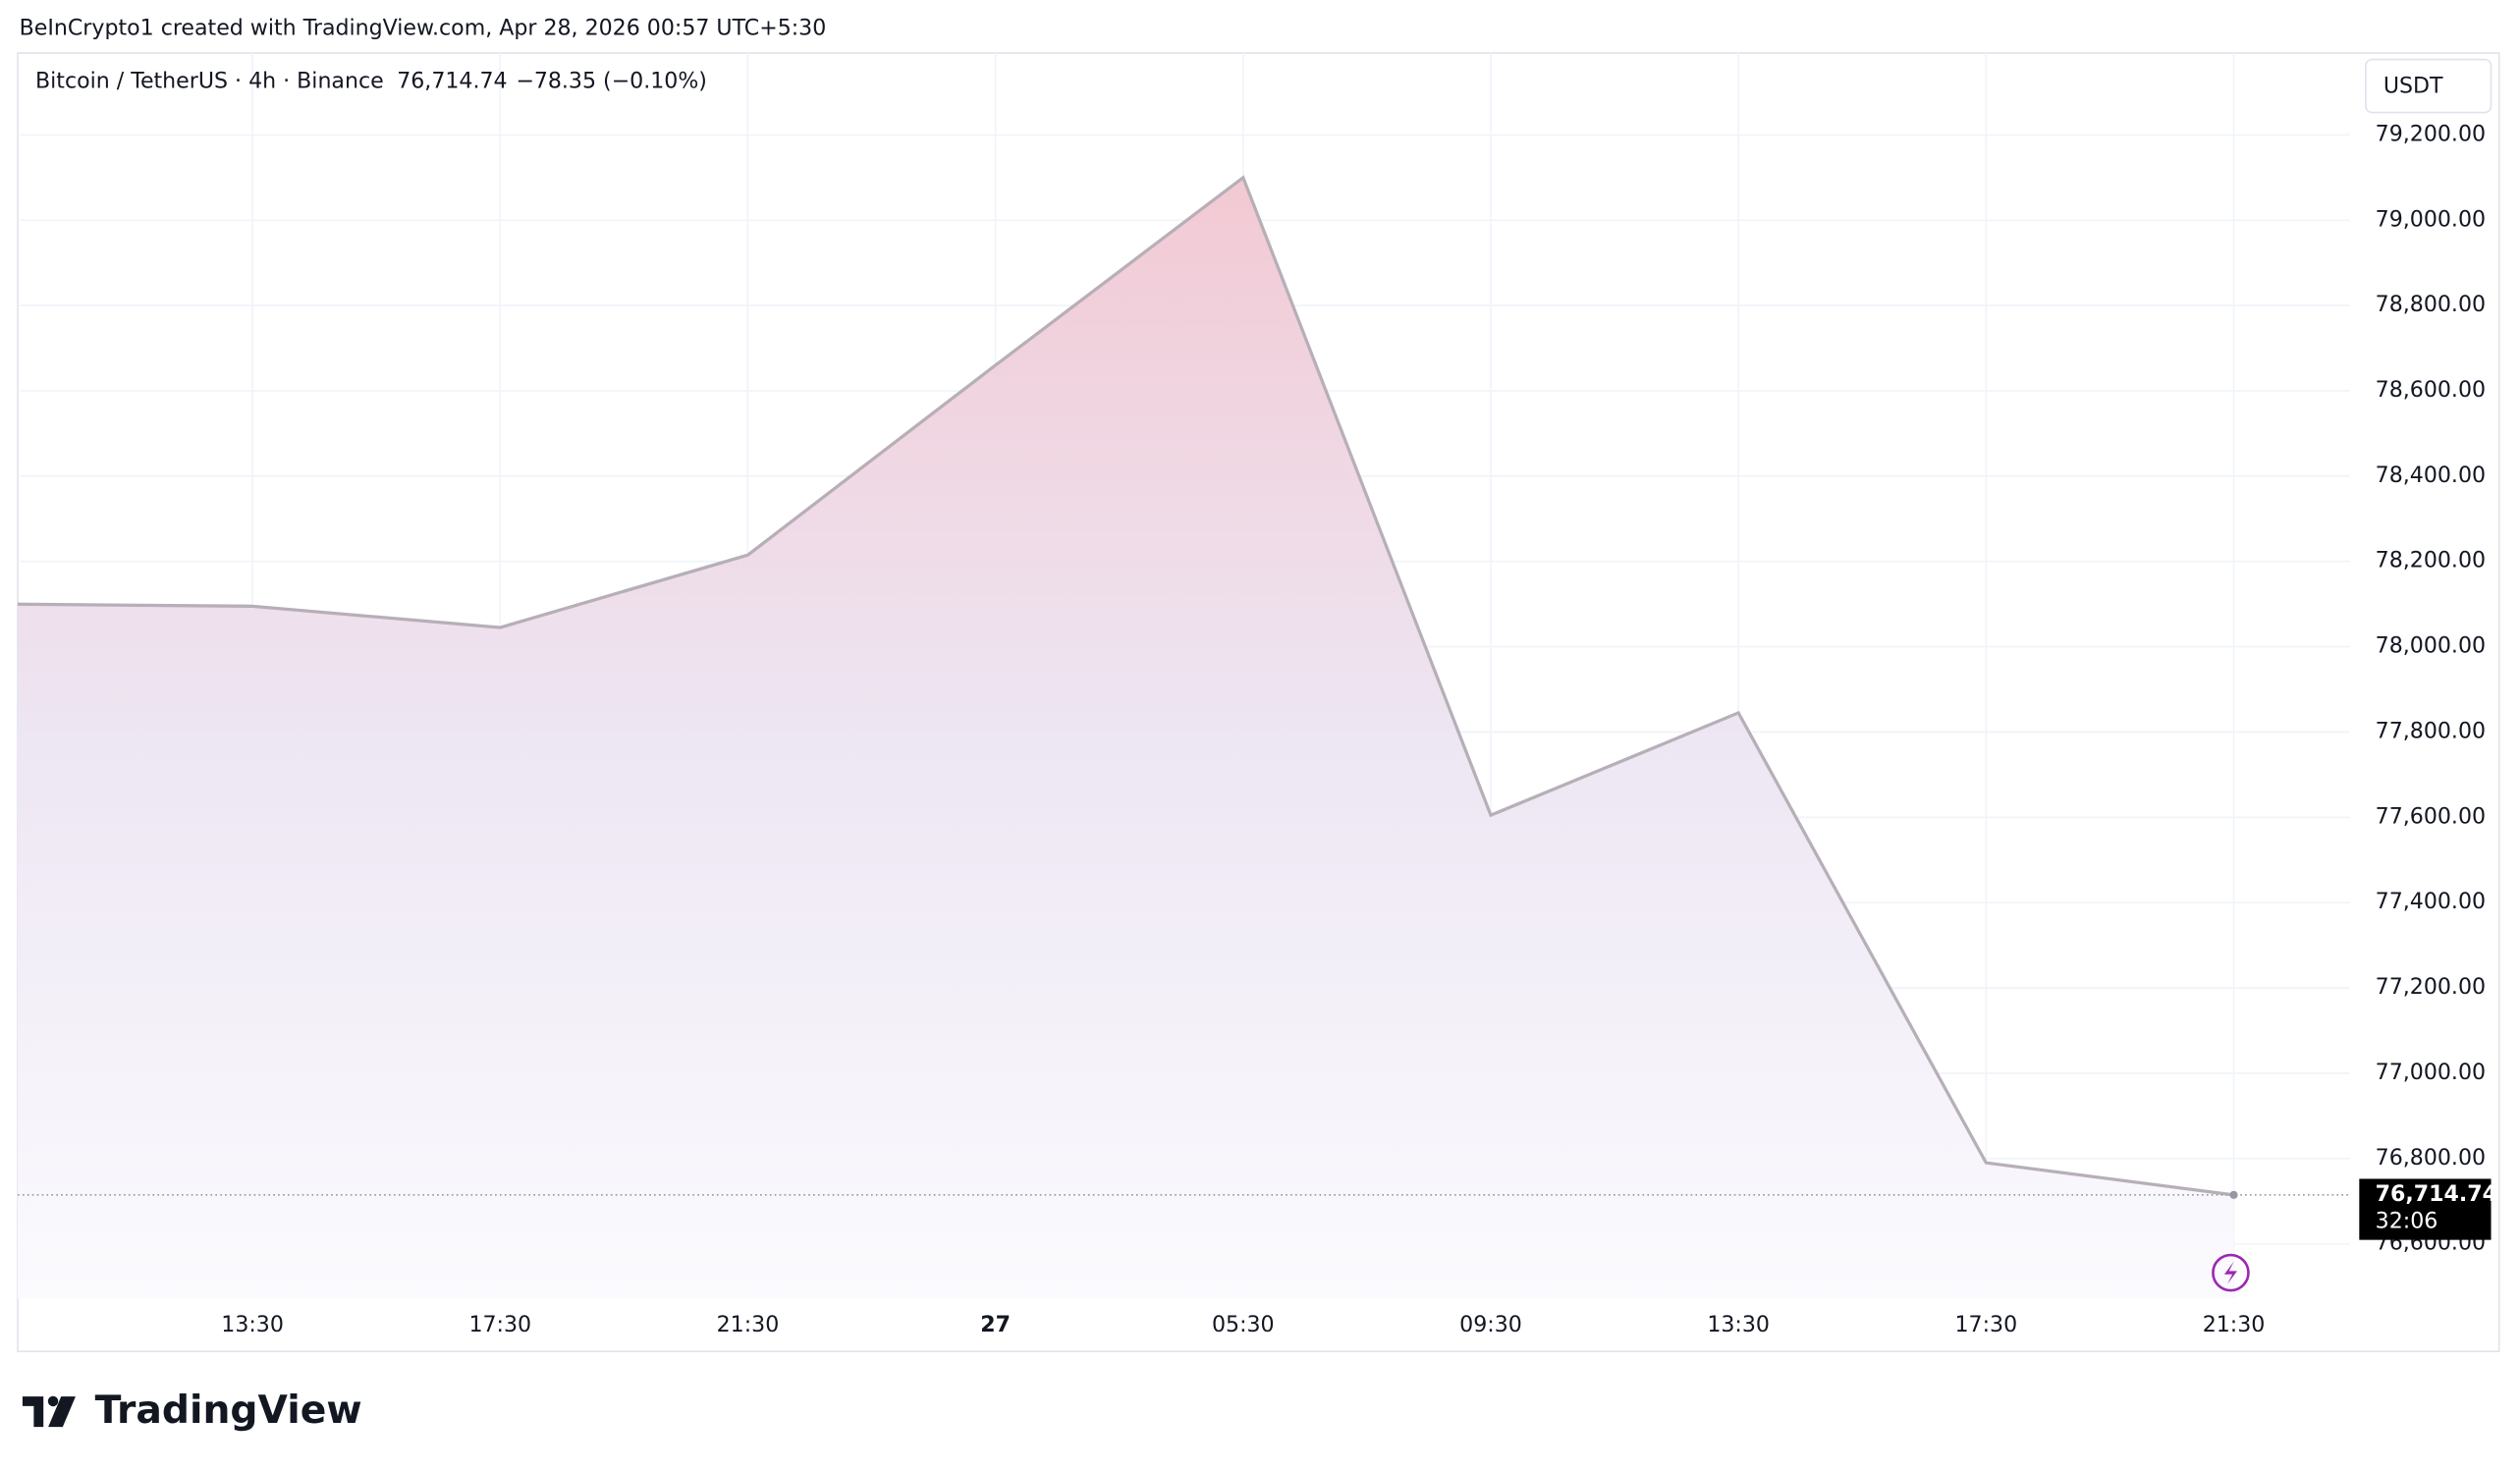  Describe the element at coordinates (2233, 1195) in the screenshot. I see `last-point` at that location.